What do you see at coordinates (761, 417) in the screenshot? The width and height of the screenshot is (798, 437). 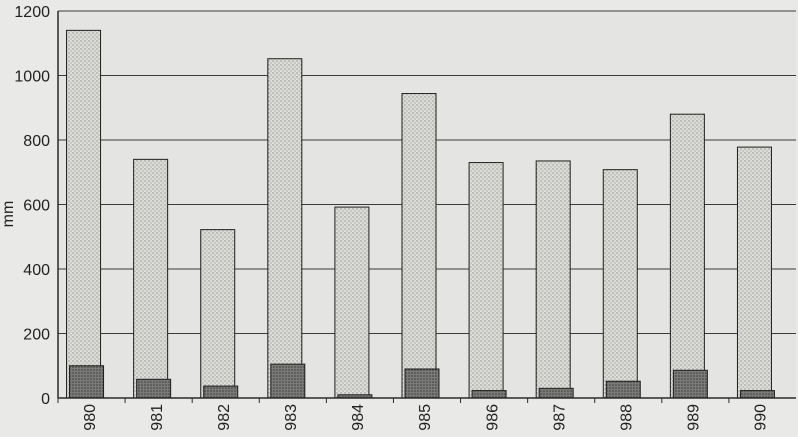 I see `x-tick-label: 990` at bounding box center [761, 417].